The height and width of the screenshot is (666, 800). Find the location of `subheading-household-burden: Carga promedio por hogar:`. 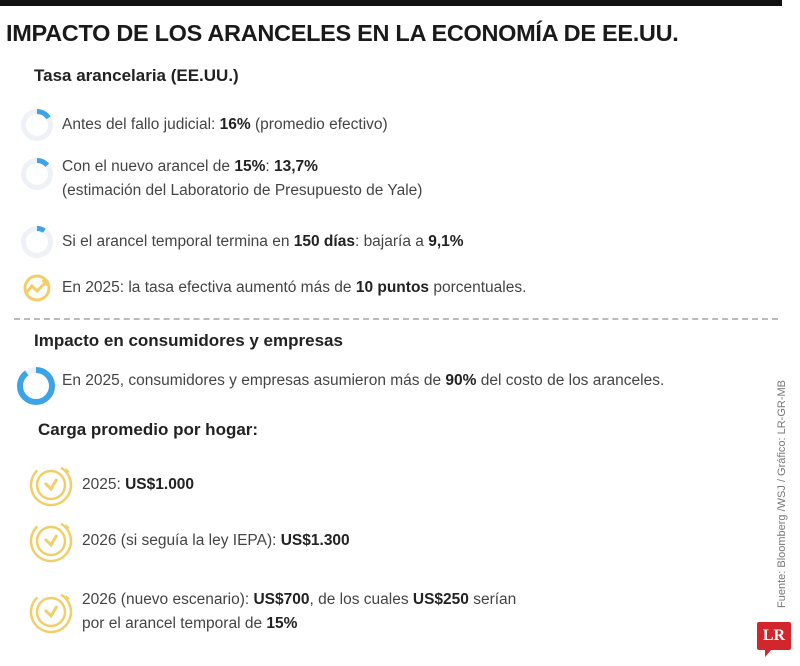

subheading-household-burden: Carga promedio por hogar: is located at coordinates (148, 429).